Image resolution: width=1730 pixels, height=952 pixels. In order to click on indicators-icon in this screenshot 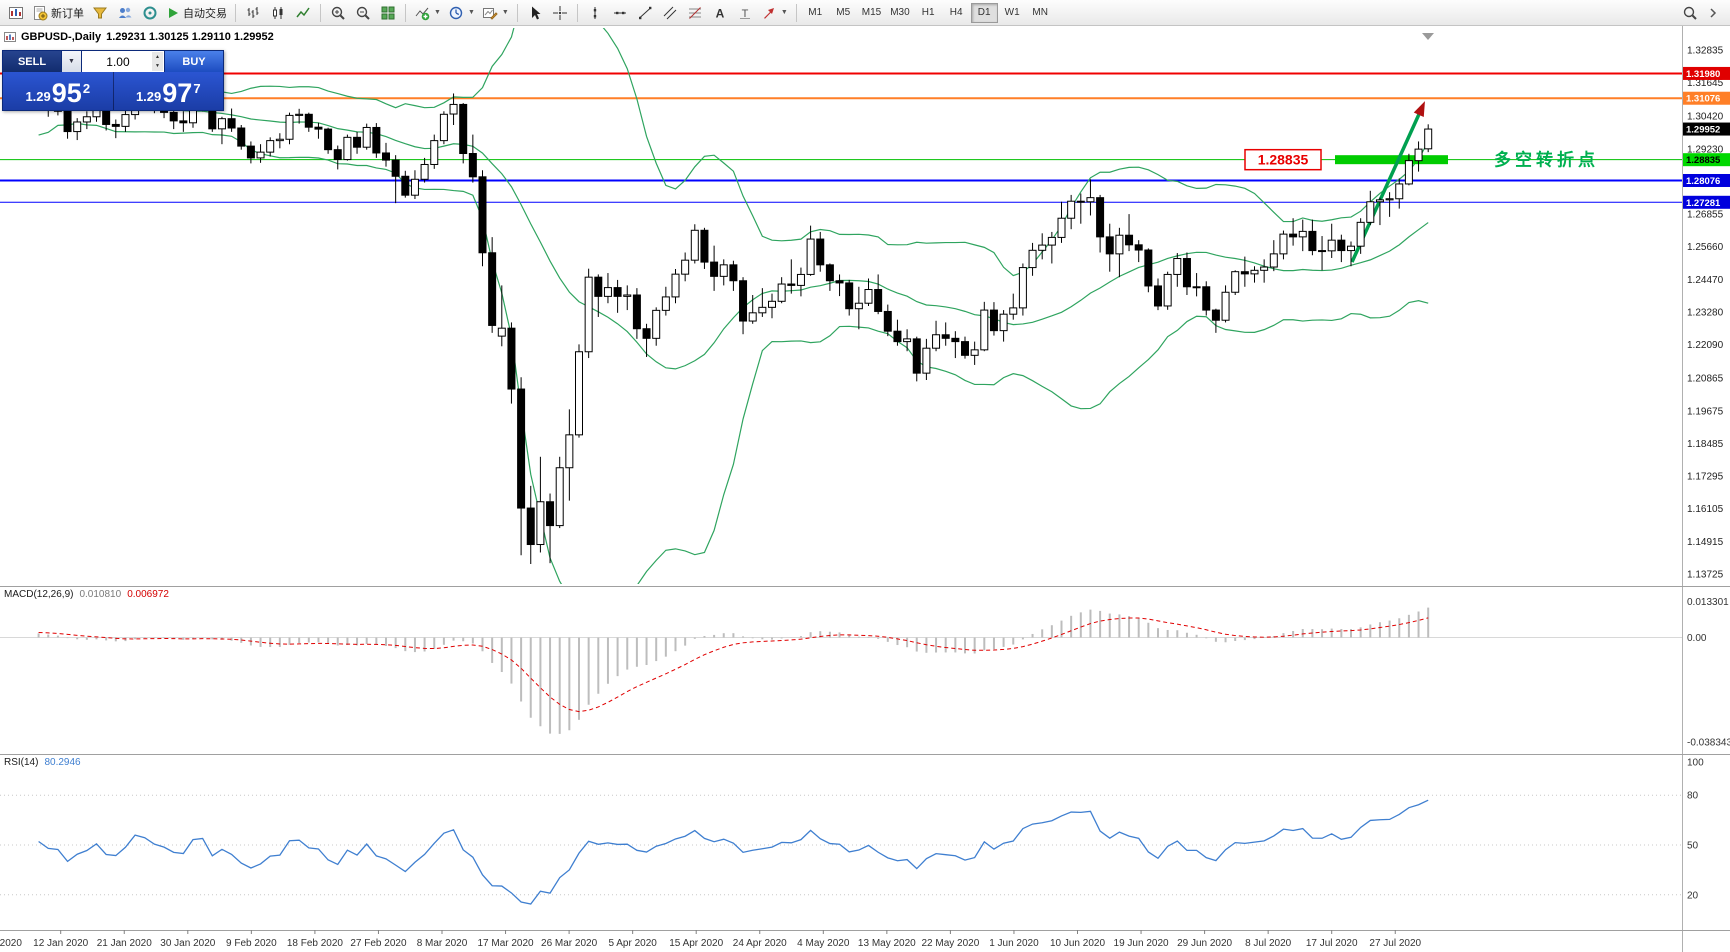, I will do `click(422, 13)`.